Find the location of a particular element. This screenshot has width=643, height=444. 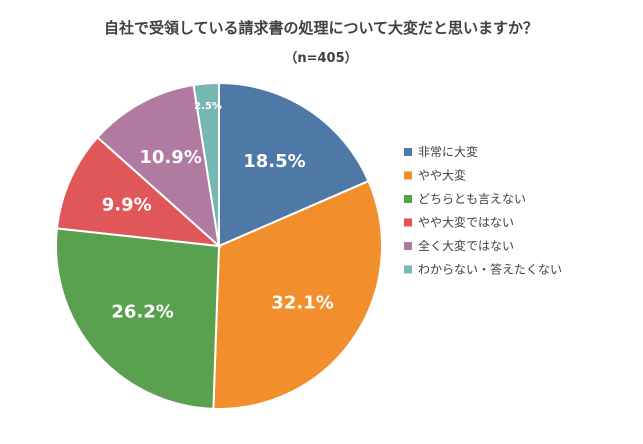

data-label-3: 26.2% is located at coordinates (142, 312).